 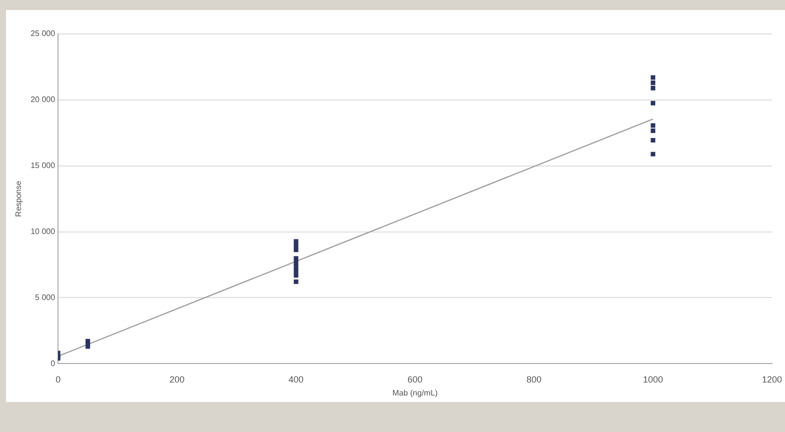 I want to click on x-tick-label: 800, so click(x=534, y=379).